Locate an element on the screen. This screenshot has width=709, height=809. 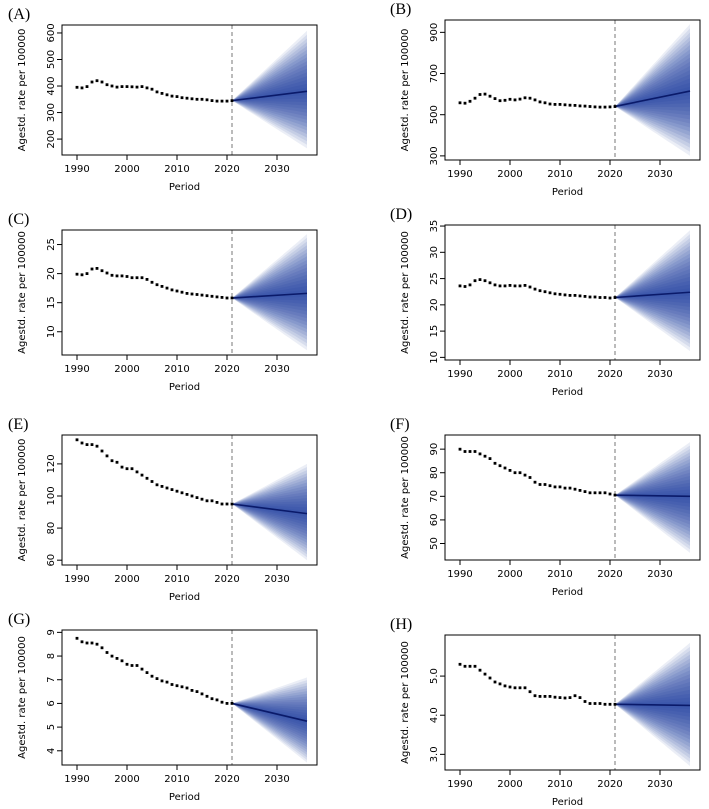
x-tick-label: 2000 is located at coordinates (126, 369).